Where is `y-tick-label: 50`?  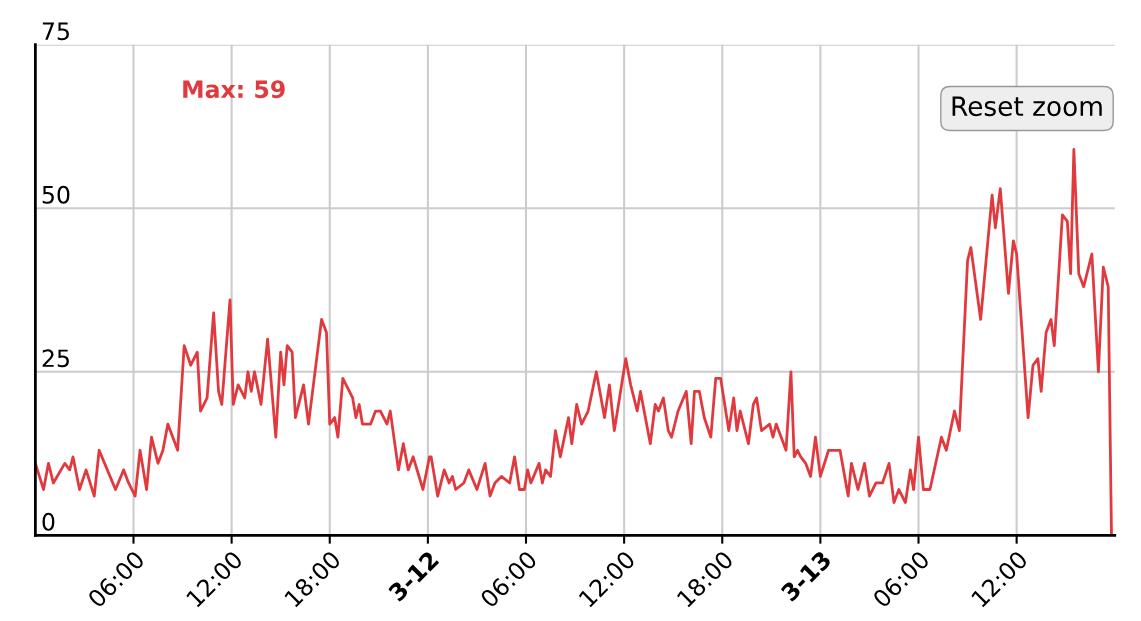 y-tick-label: 50 is located at coordinates (56, 194).